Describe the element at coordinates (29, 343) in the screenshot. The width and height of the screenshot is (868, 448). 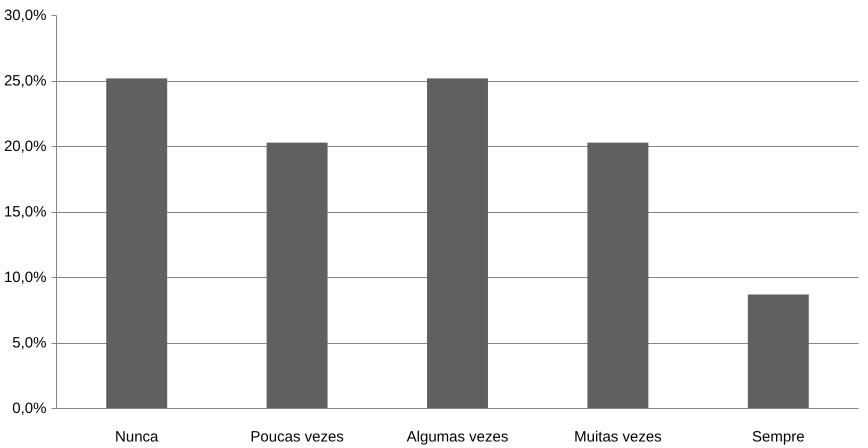
I see `y-tick-label: 5,0%` at that location.